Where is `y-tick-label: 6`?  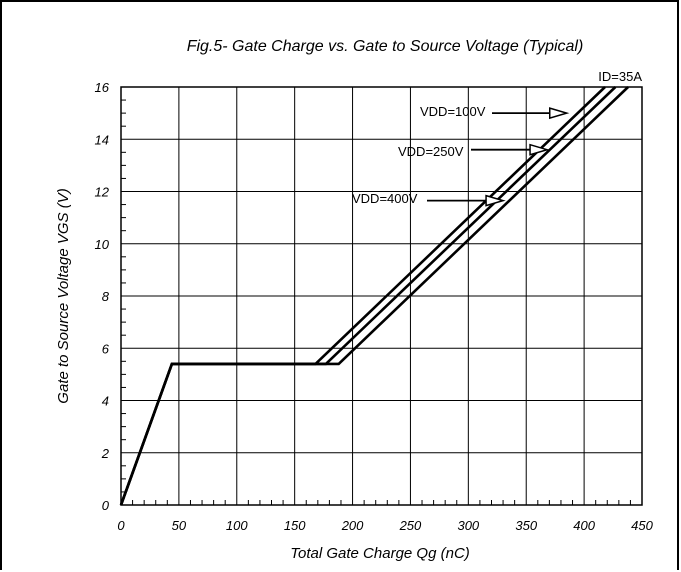
y-tick-label: 6 is located at coordinates (106, 348).